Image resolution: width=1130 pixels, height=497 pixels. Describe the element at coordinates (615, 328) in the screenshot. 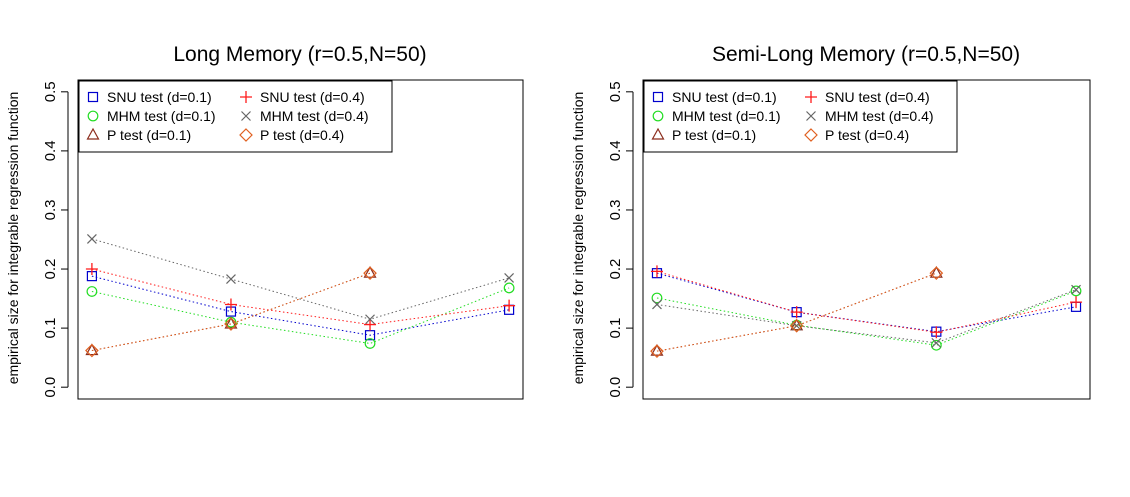

I see `y-tick-label: 0.1` at that location.